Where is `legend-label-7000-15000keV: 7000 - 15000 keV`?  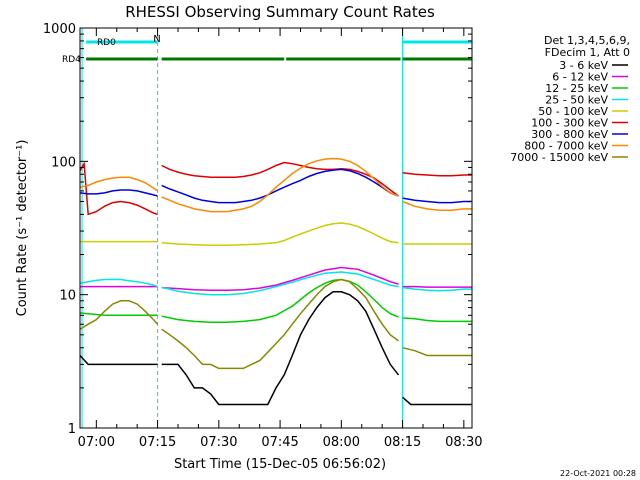
legend-label-7000-15000keV: 7000 - 15000 keV is located at coordinates (559, 157).